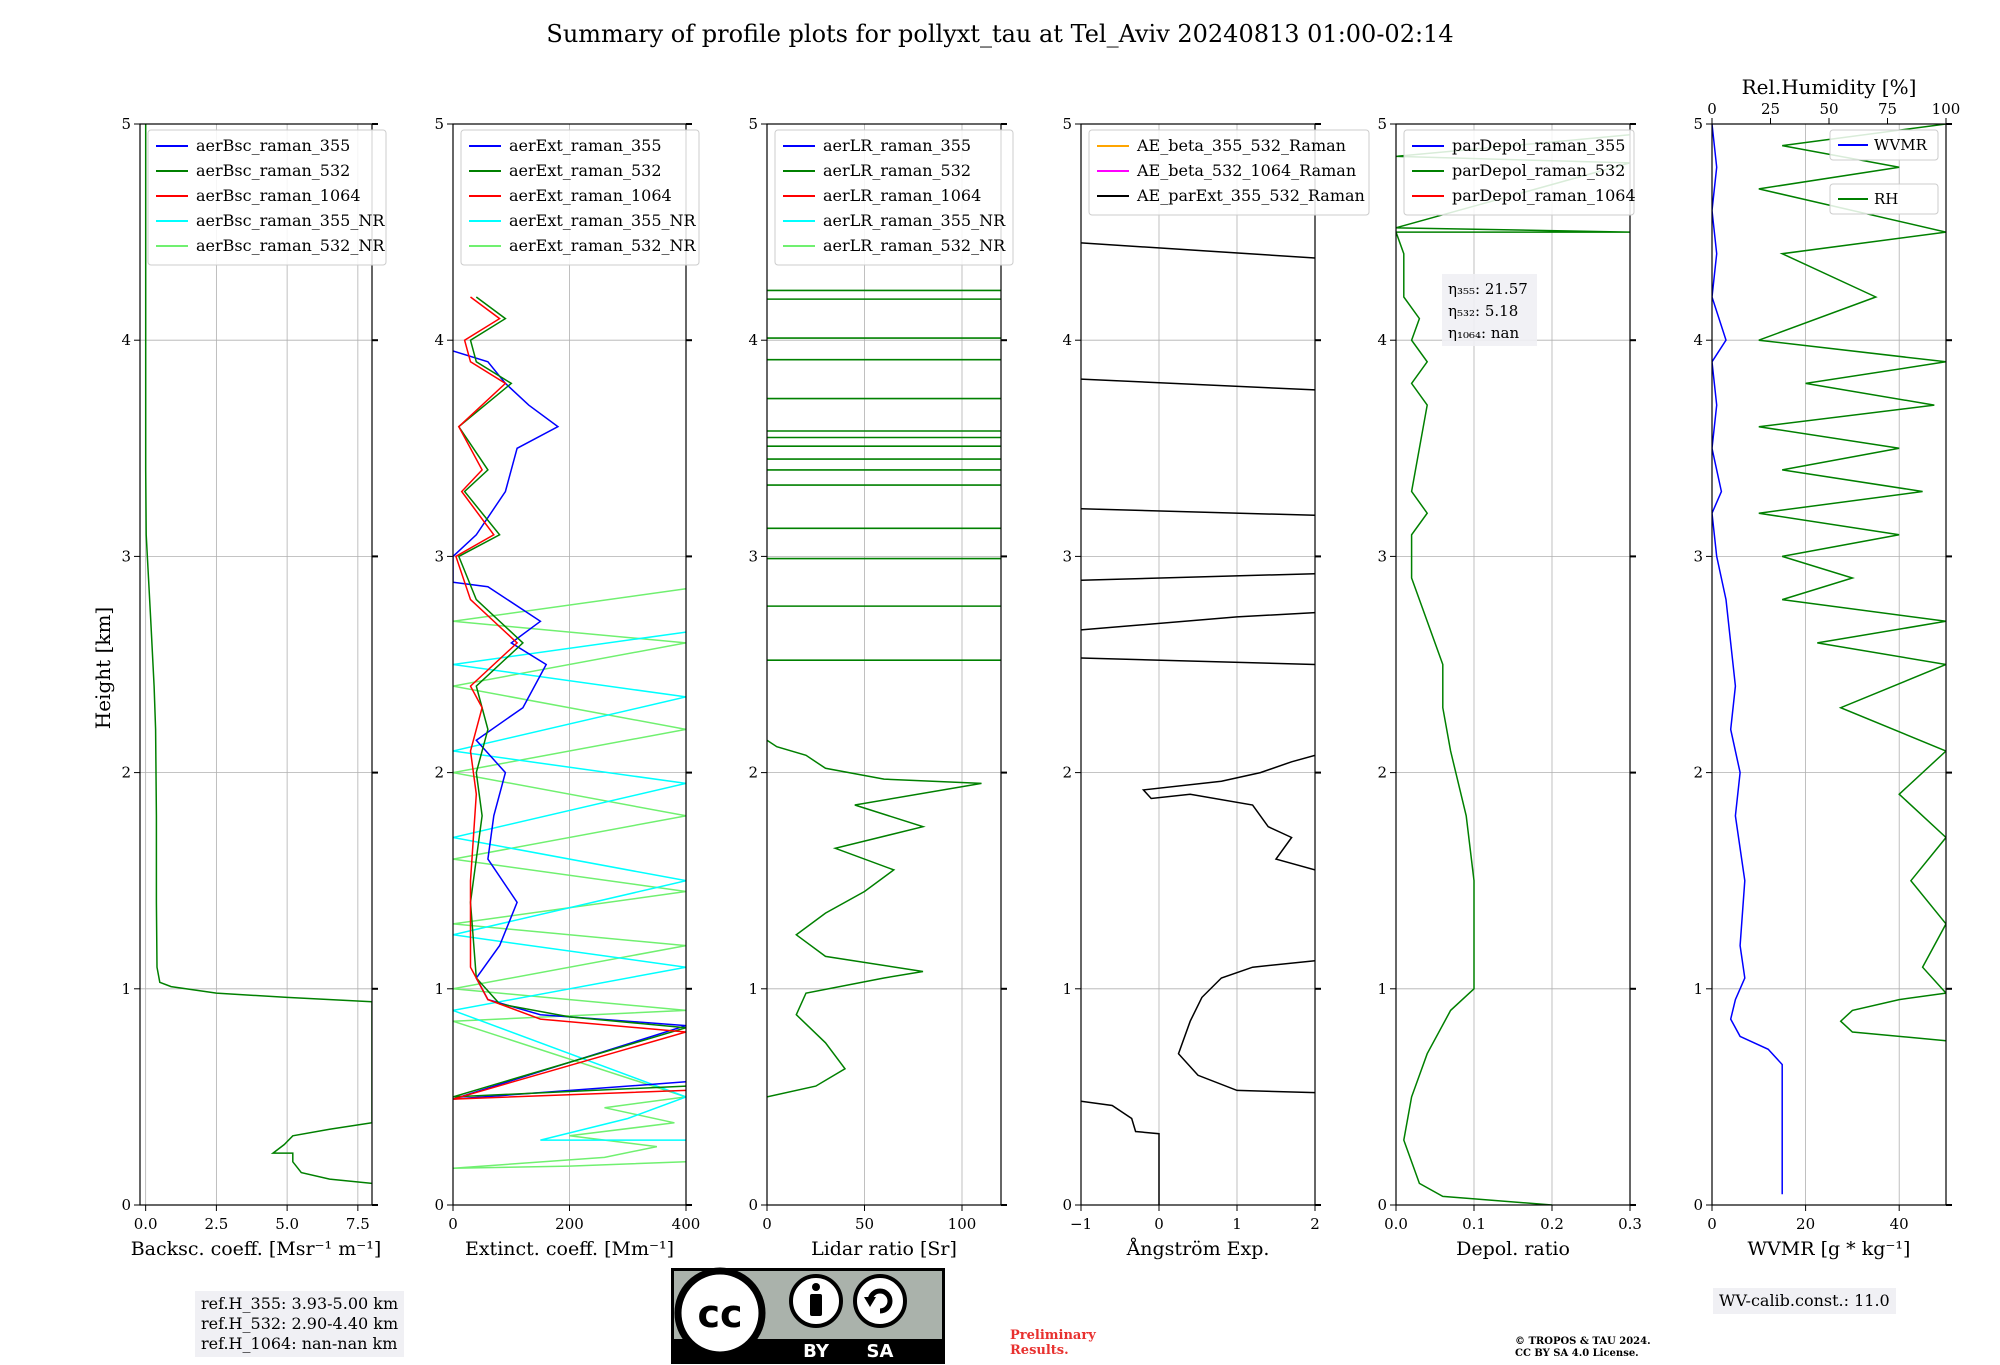 The height and width of the screenshot is (1365, 2000). Describe the element at coordinates (1899, 1224) in the screenshot. I see `x-tick-label: 40` at that location.